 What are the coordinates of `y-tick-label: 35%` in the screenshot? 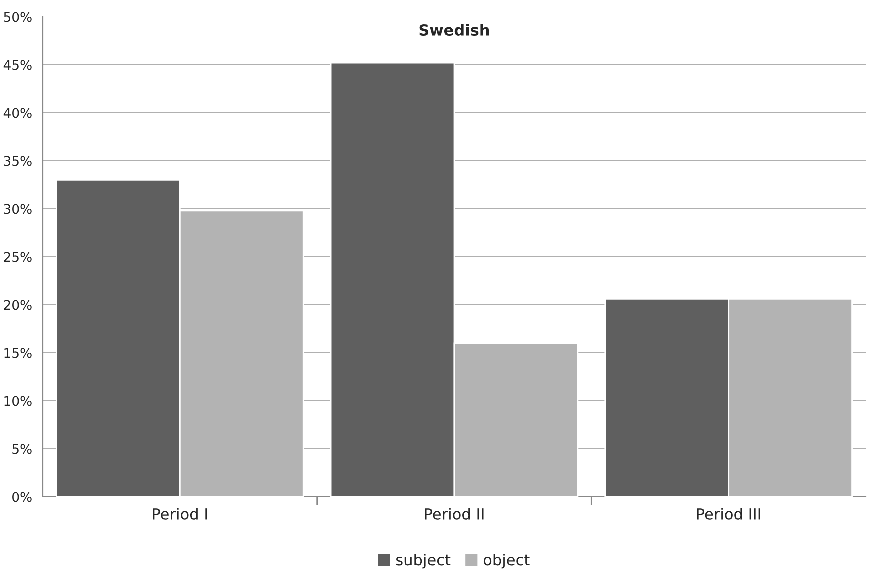 It's located at (18, 161).